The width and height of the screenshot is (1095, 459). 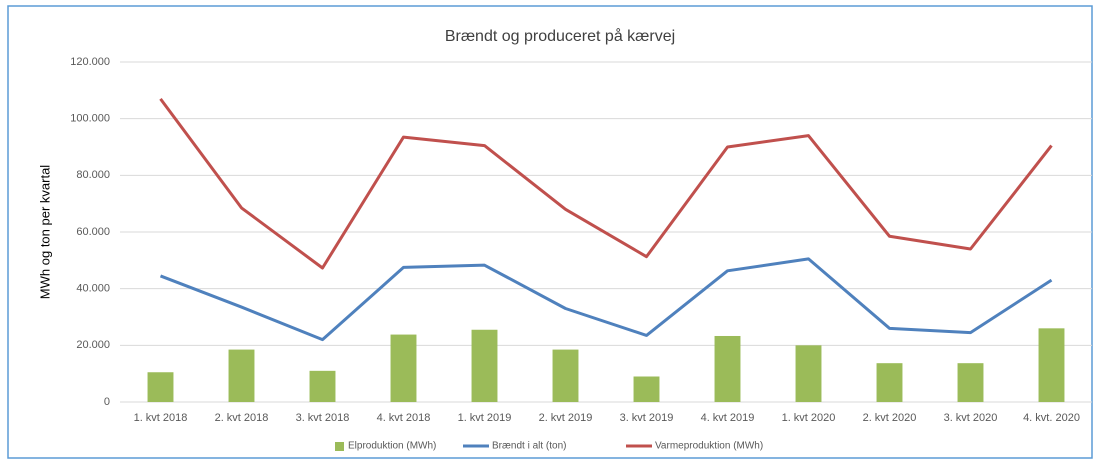 I want to click on y-tick-label: 20.000, so click(x=93, y=345).